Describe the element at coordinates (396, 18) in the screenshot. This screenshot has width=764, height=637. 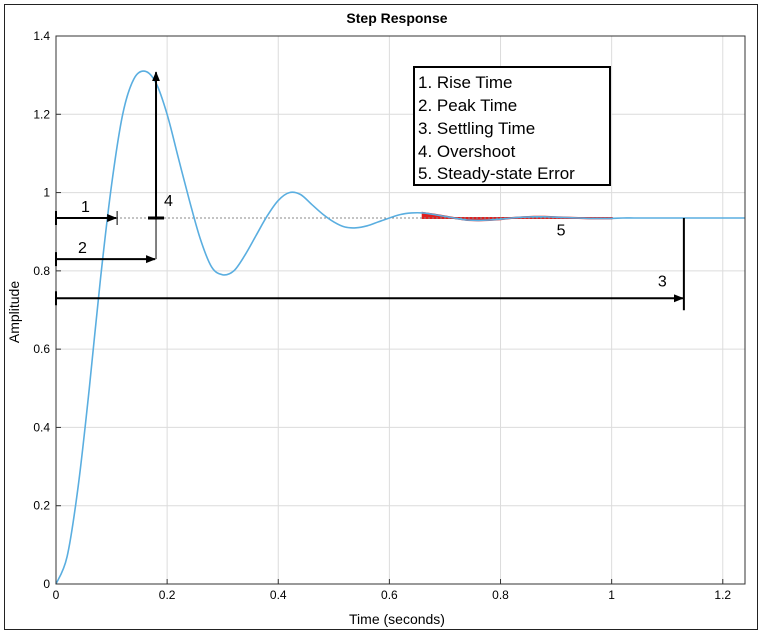
I see `chart-title: Step Response` at that location.